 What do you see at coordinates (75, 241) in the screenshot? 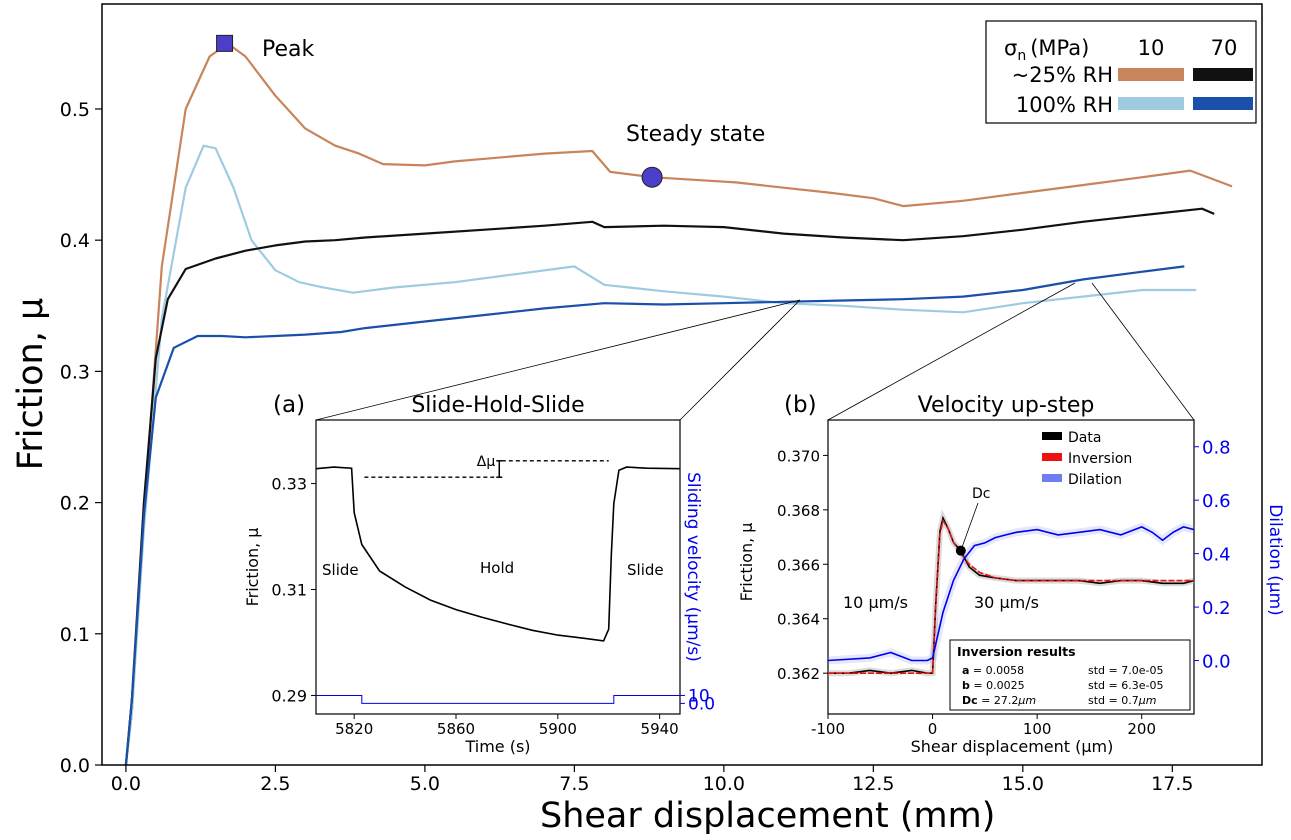
I see `main-y-tick-label: 0.4` at bounding box center [75, 241].